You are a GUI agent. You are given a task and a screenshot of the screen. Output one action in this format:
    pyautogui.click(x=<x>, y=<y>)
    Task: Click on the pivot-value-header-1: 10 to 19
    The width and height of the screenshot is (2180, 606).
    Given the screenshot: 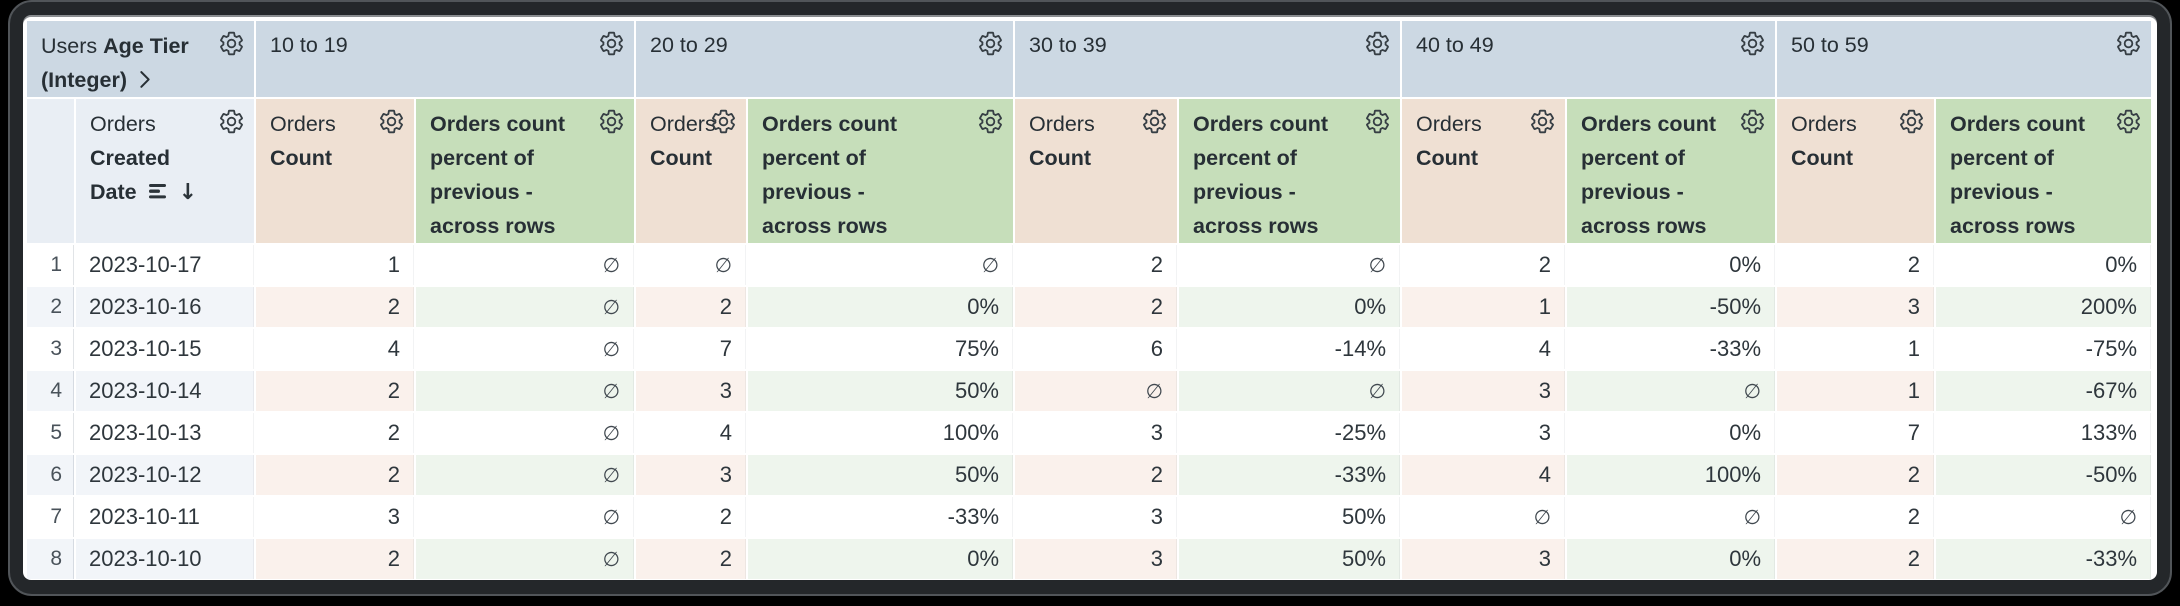 What is the action you would take?
    pyautogui.click(x=445, y=59)
    